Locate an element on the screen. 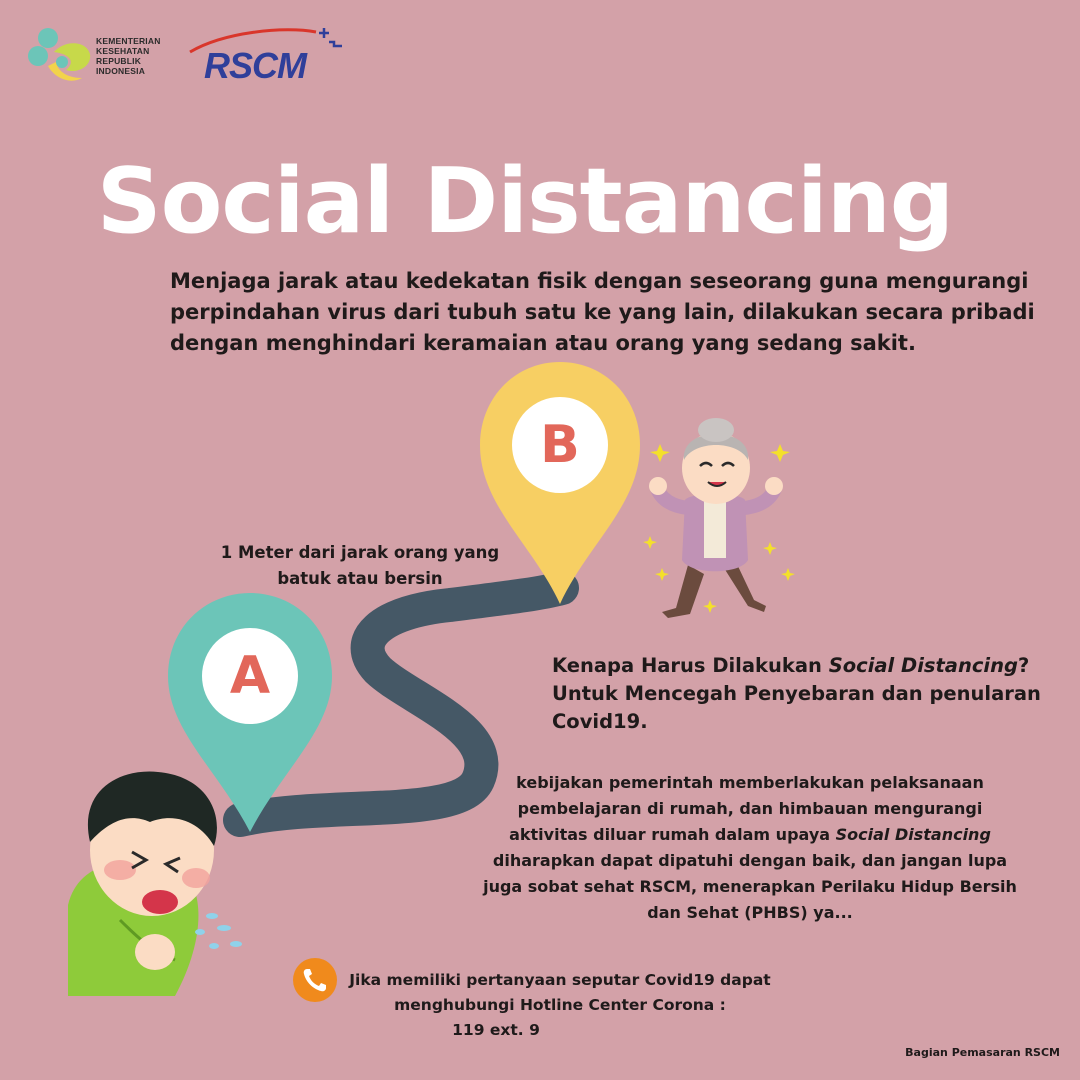  kemenkes-line: KEMENTERIAN is located at coordinates (128, 41).